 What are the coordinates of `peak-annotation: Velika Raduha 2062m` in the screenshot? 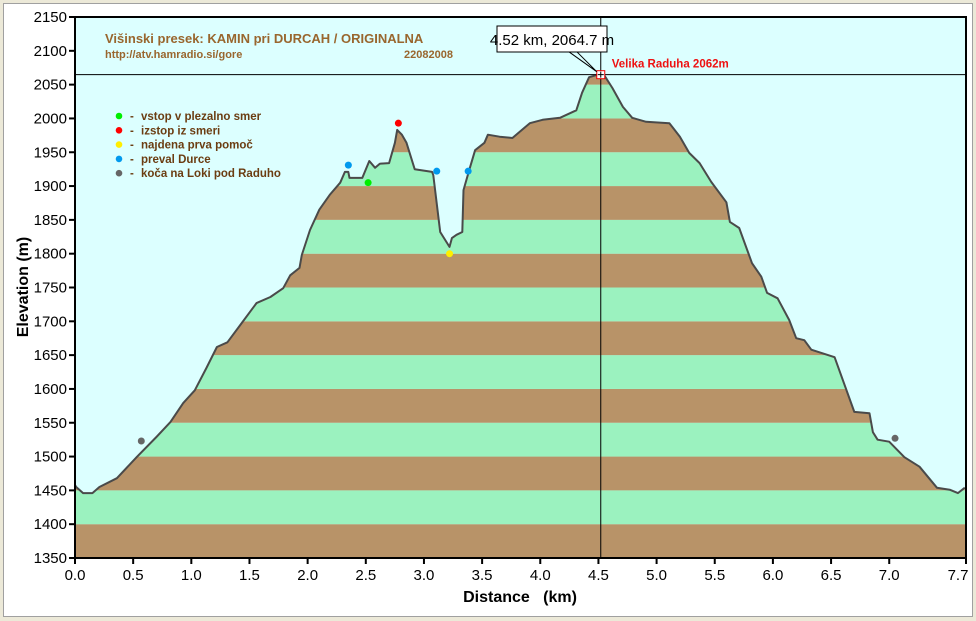 It's located at (670, 65).